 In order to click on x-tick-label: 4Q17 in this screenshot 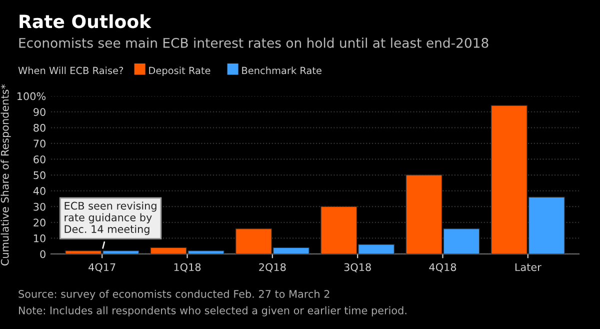, I will do `click(102, 267)`.